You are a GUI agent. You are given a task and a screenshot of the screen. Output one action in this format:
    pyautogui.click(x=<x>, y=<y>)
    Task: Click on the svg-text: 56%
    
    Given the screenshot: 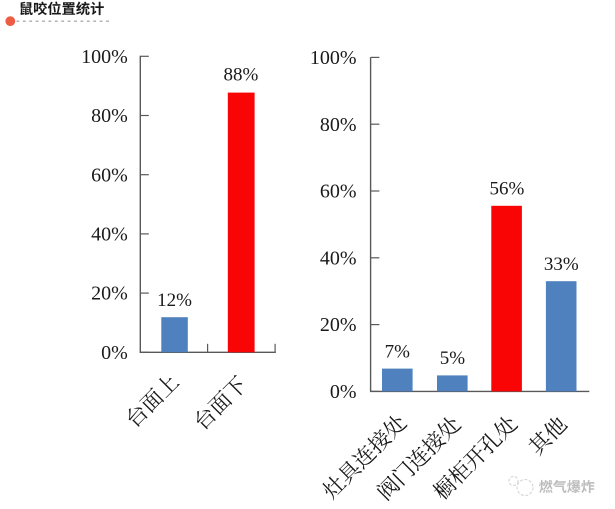 What is the action you would take?
    pyautogui.click(x=506, y=189)
    